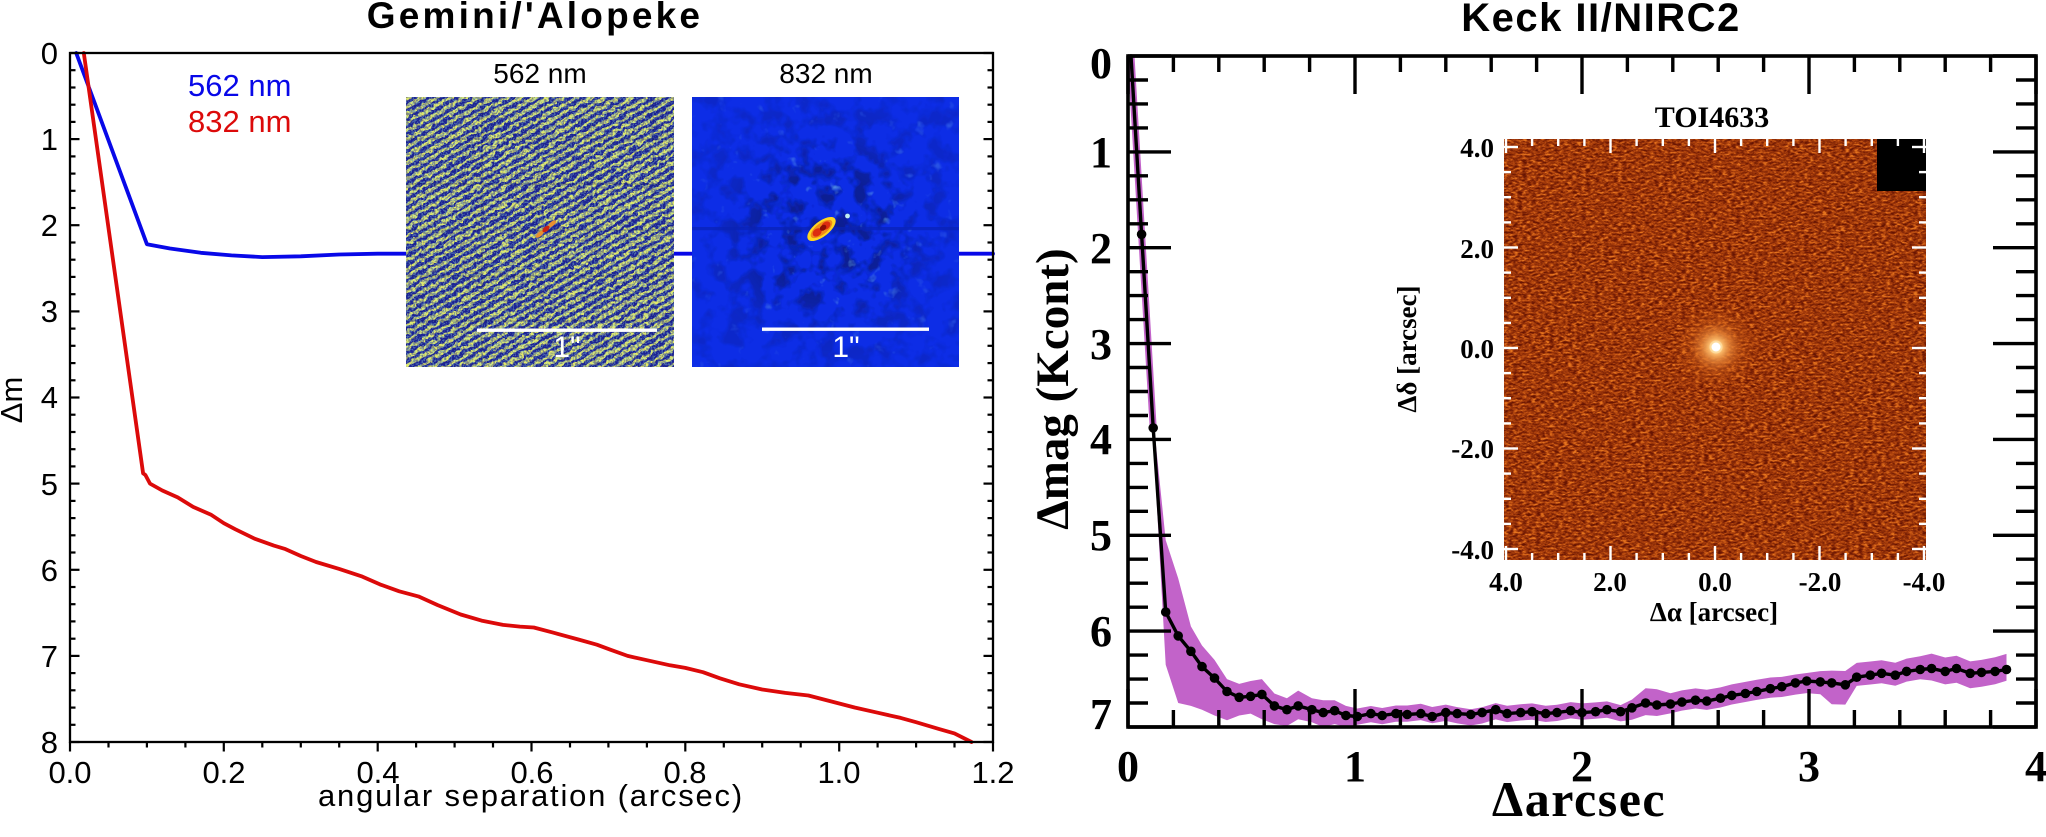 The image size is (2046, 837). What do you see at coordinates (1579, 799) in the screenshot?
I see `svg-text: Δarcsec` at bounding box center [1579, 799].